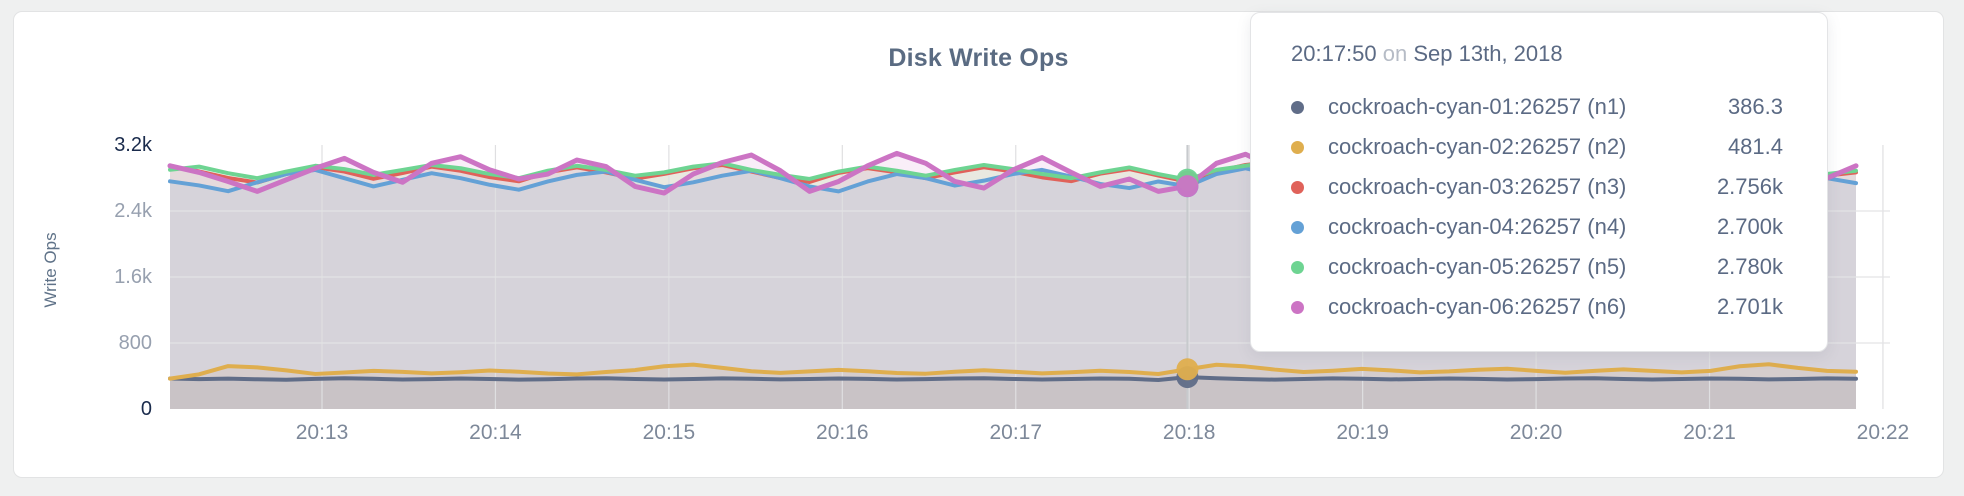 The width and height of the screenshot is (1964, 496). Describe the element at coordinates (1749, 226) in the screenshot. I see `series-value: 2.700k` at that location.